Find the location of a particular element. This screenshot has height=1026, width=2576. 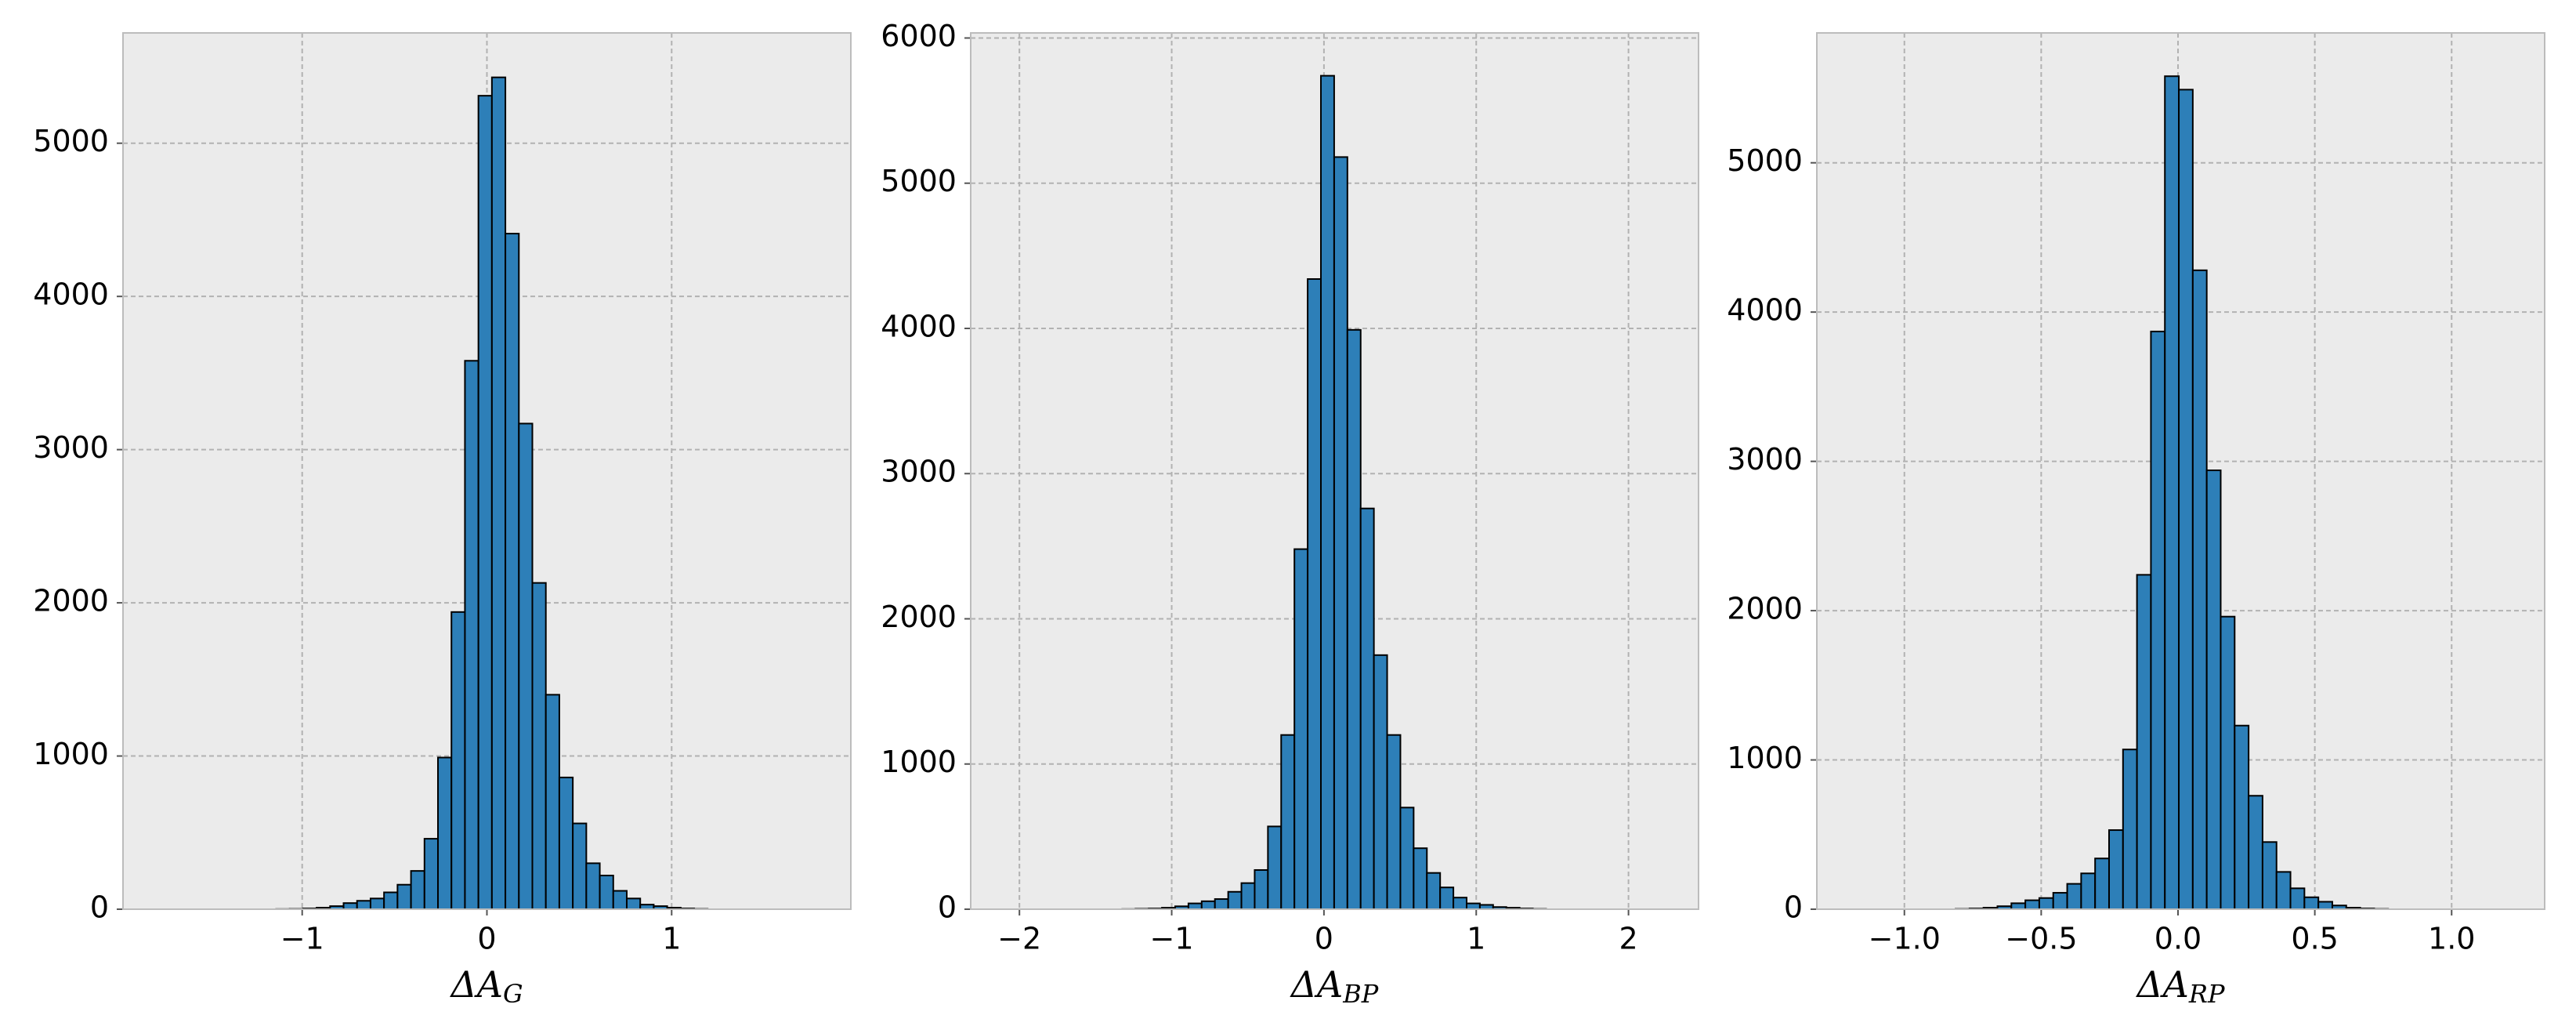

y-tick-label: 6000 is located at coordinates (919, 36).